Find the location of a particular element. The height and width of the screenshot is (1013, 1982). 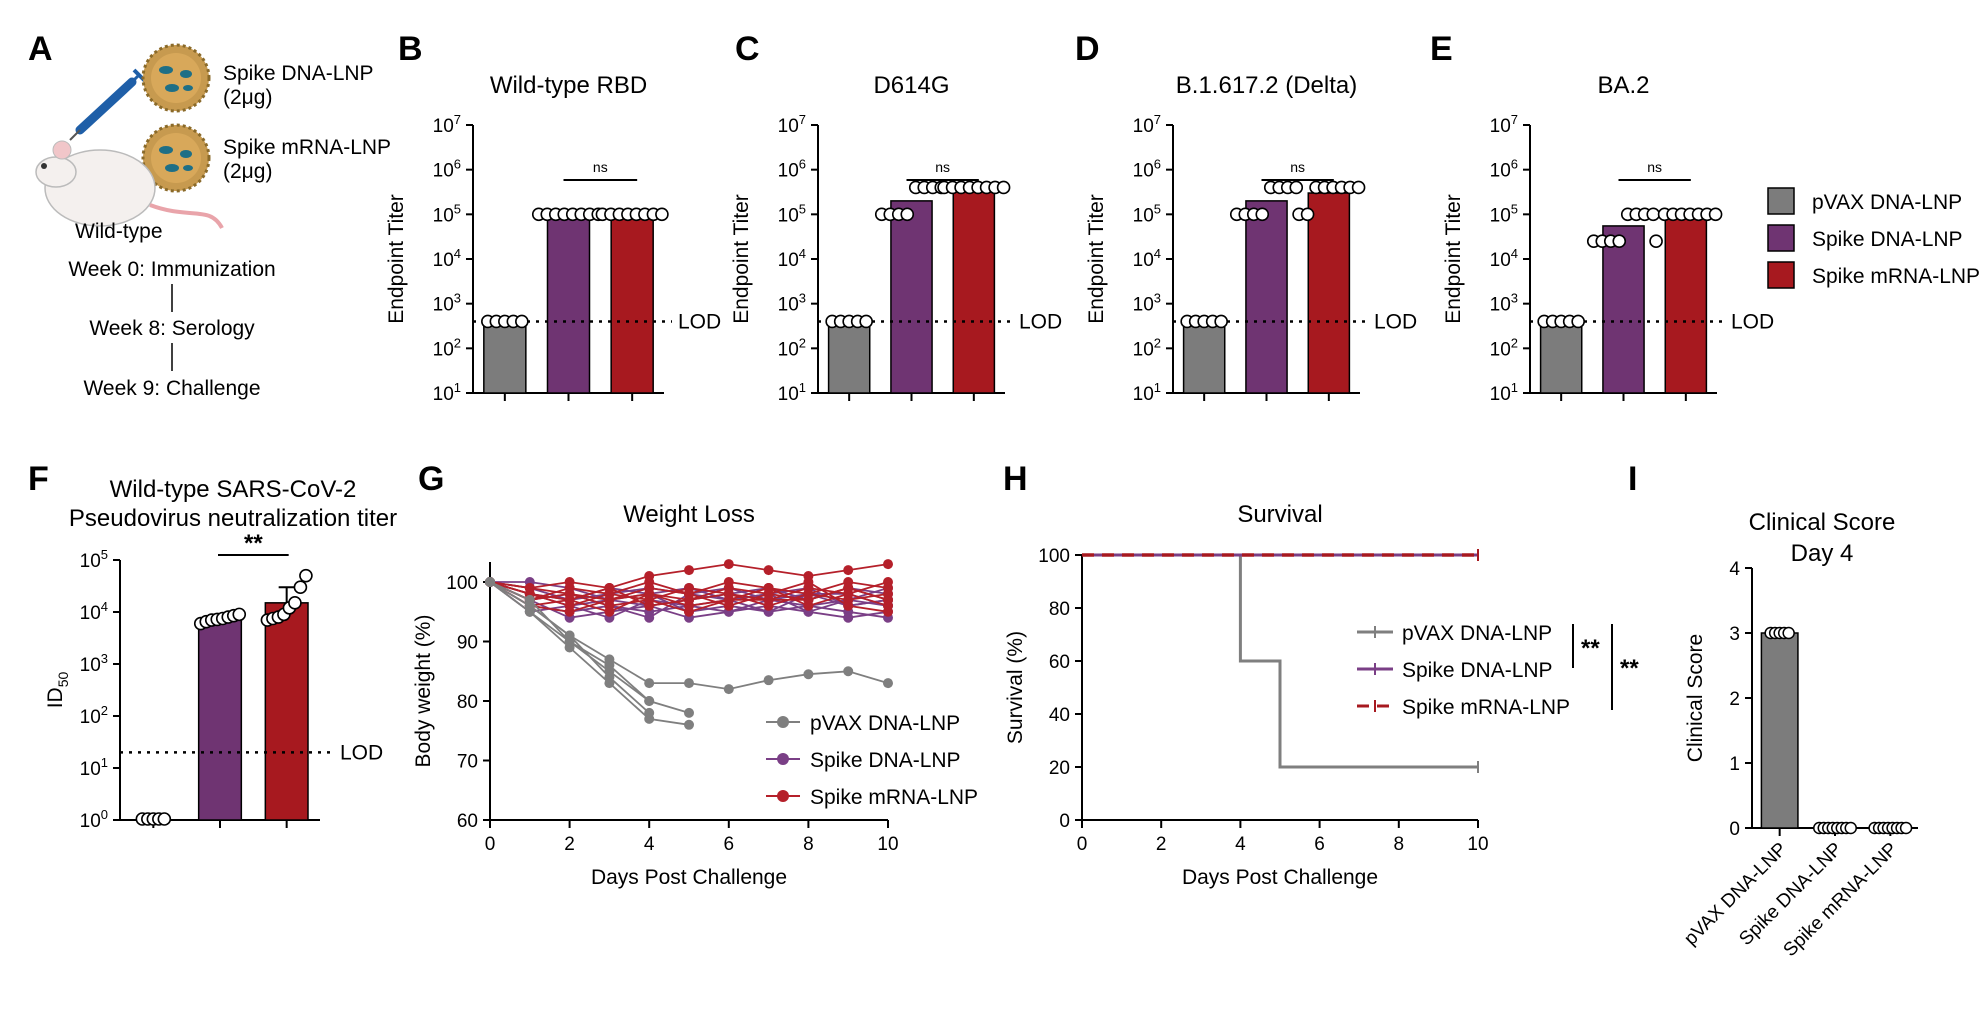

chart-subtitle: Day 4 is located at coordinates (1822, 553).